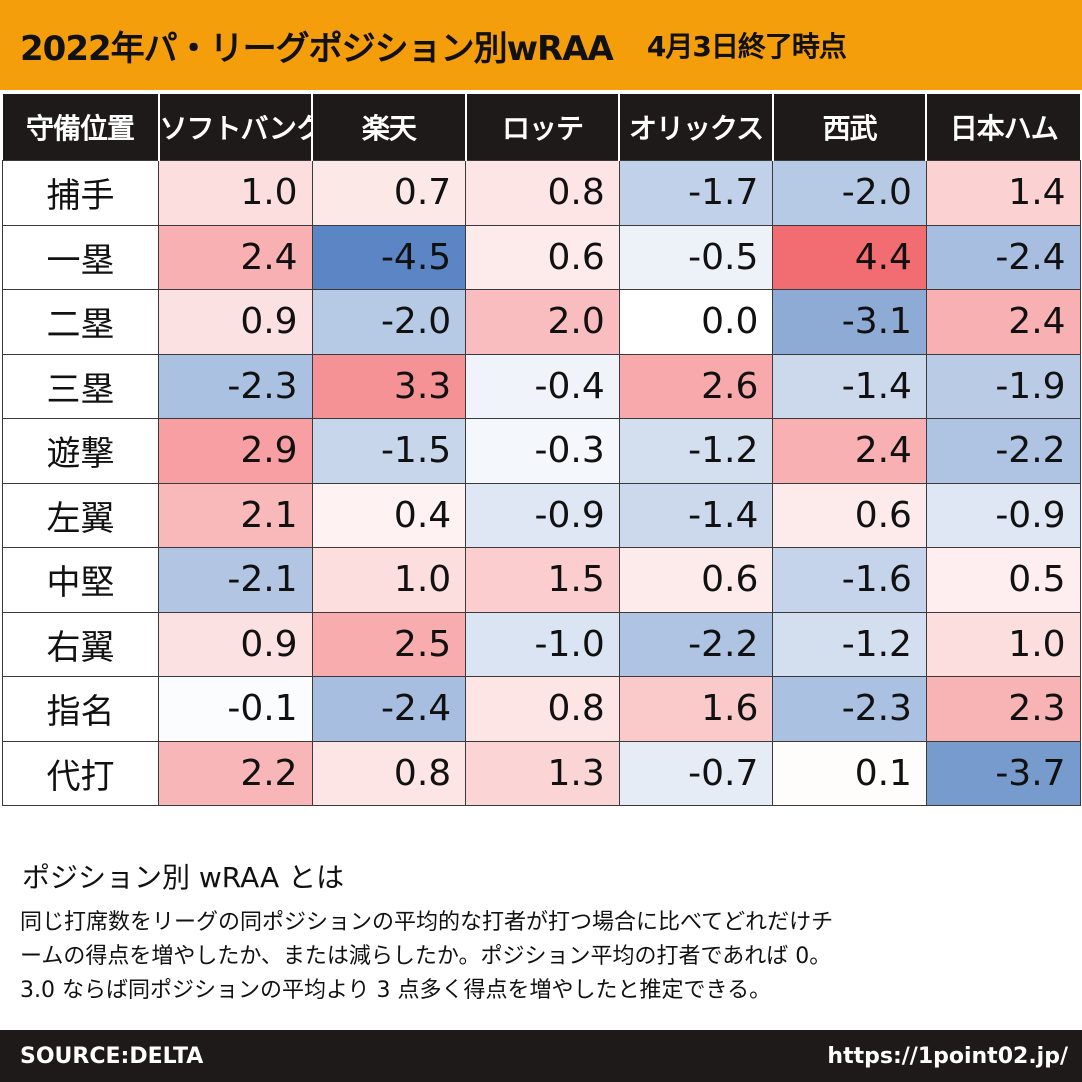 The height and width of the screenshot is (1082, 1082). I want to click on table-row: 指名 -0.1 -2.4 0.8 1.6 -2.3 2.3, so click(541, 709).